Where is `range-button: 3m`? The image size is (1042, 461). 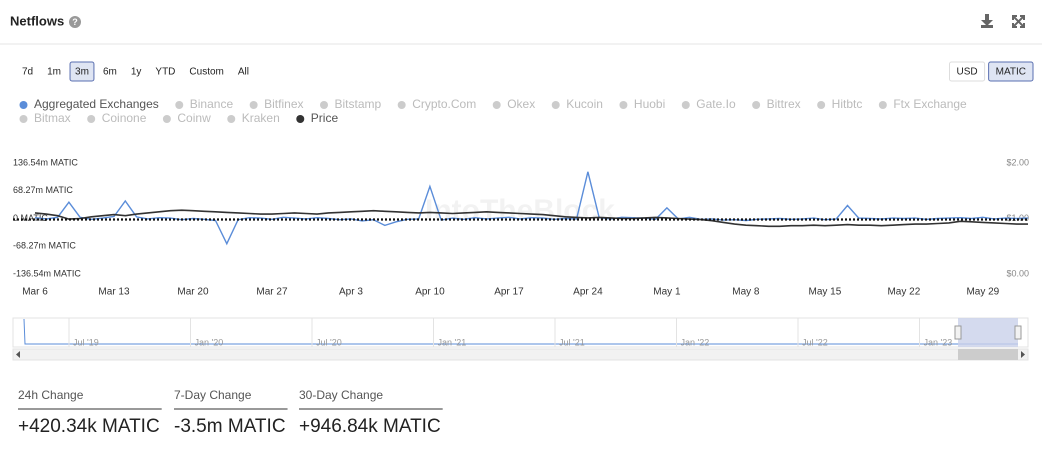
range-button: 3m is located at coordinates (82, 71).